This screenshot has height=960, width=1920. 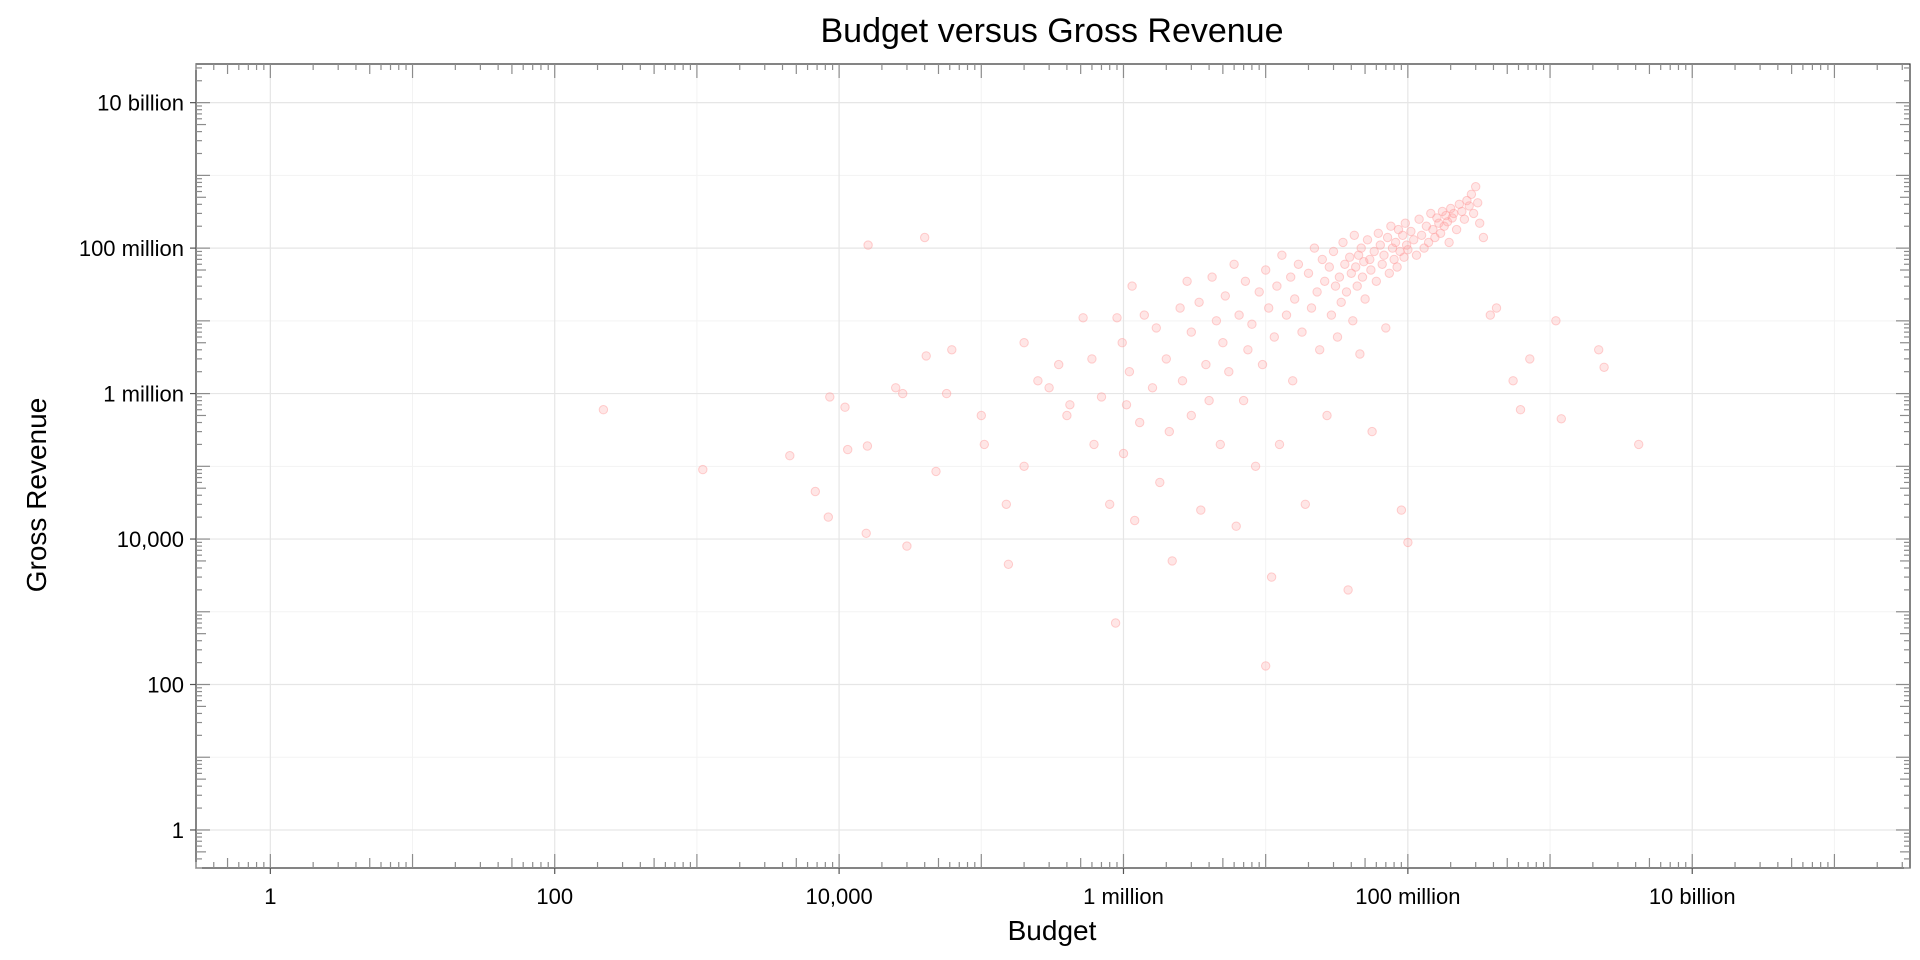 I want to click on y-tick-label: 1 million, so click(x=143, y=394).